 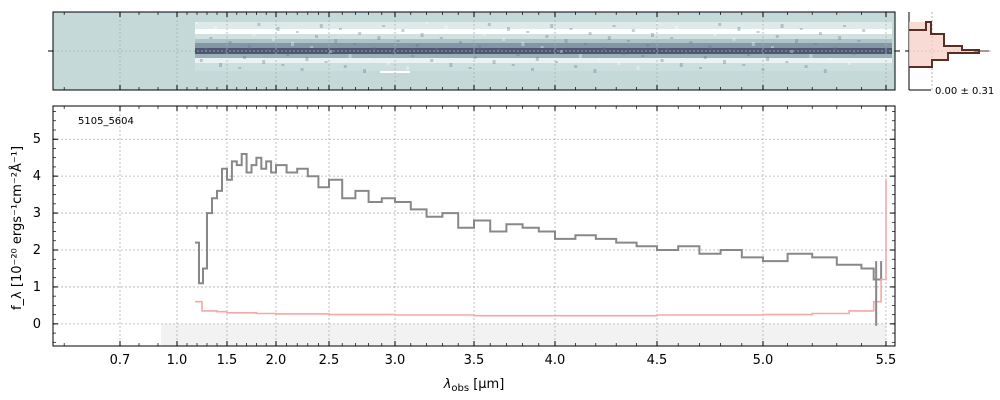 What do you see at coordinates (227, 360) in the screenshot?
I see `x-tick-label: 1.5` at bounding box center [227, 360].